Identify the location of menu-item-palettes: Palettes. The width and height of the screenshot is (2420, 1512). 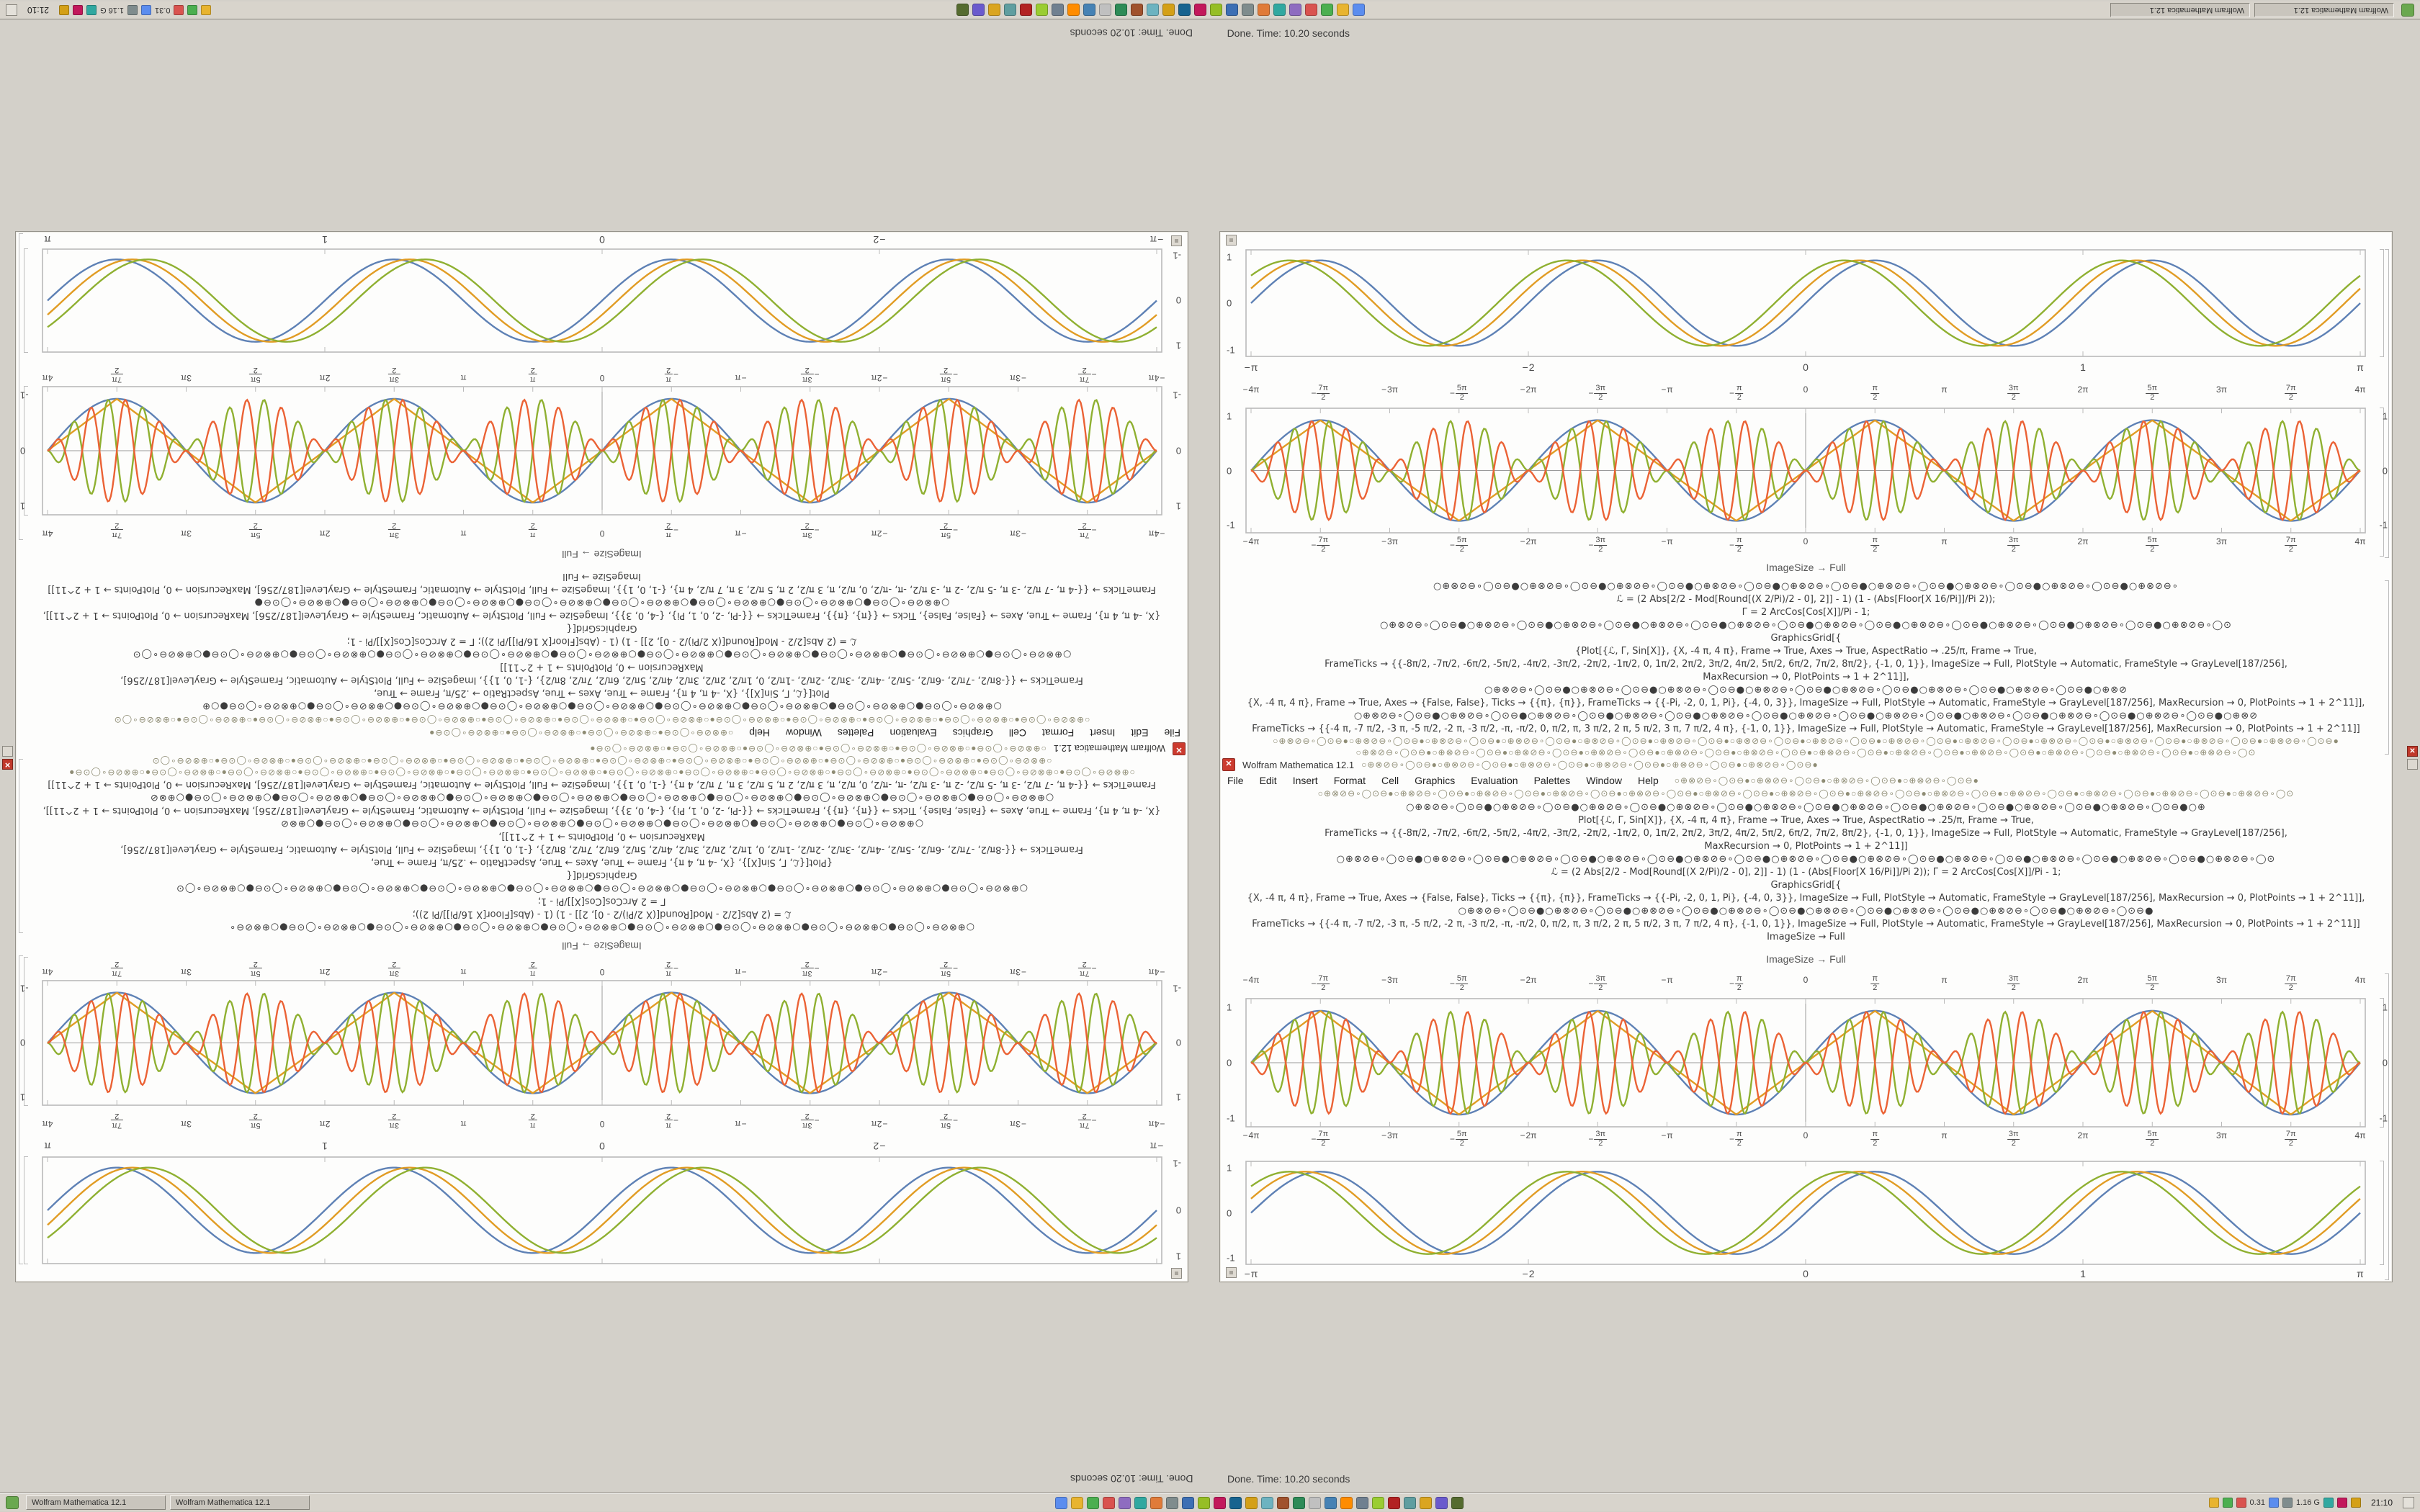
(1552, 780).